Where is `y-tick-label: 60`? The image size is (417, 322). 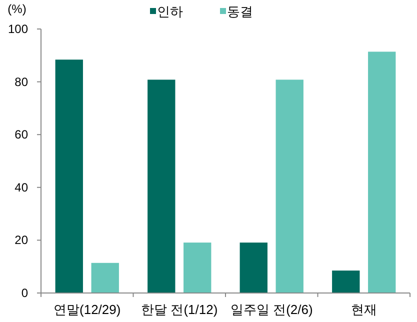 y-tick-label: 60 is located at coordinates (21, 135).